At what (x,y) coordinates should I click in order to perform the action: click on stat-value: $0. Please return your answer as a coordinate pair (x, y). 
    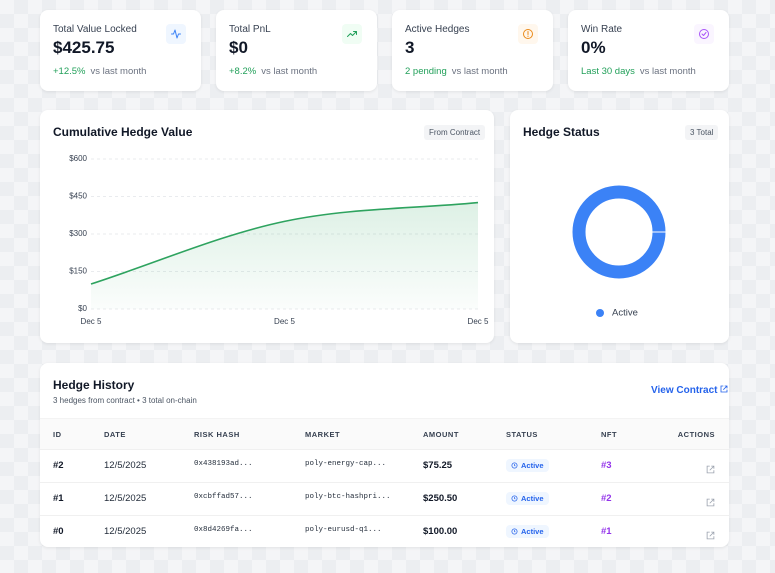
    Looking at the image, I should click on (238, 47).